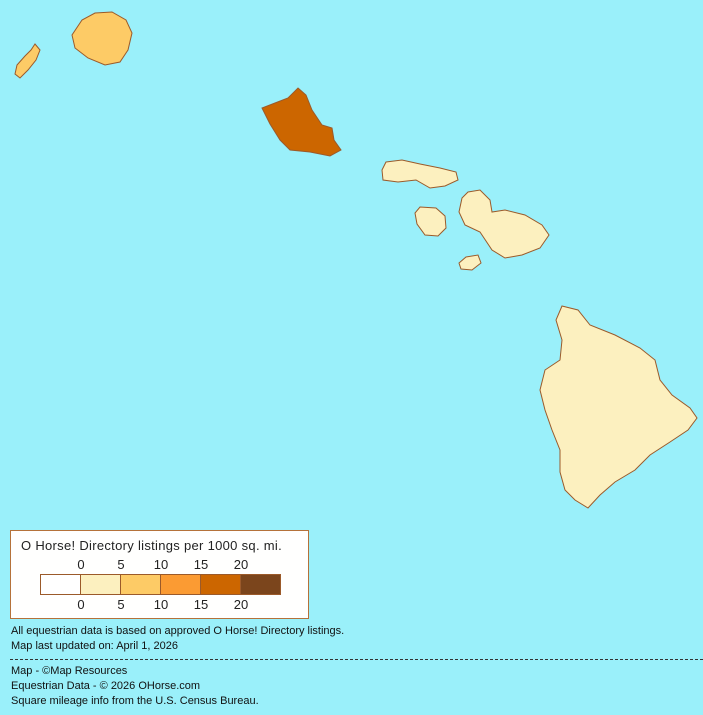 The width and height of the screenshot is (703, 715). I want to click on legend-color-scale, so click(160, 584).